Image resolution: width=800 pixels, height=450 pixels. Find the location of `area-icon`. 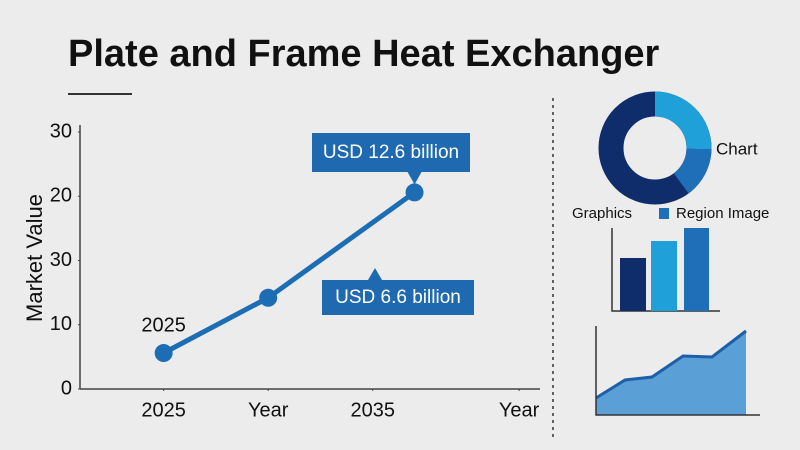

area-icon is located at coordinates (677, 371).